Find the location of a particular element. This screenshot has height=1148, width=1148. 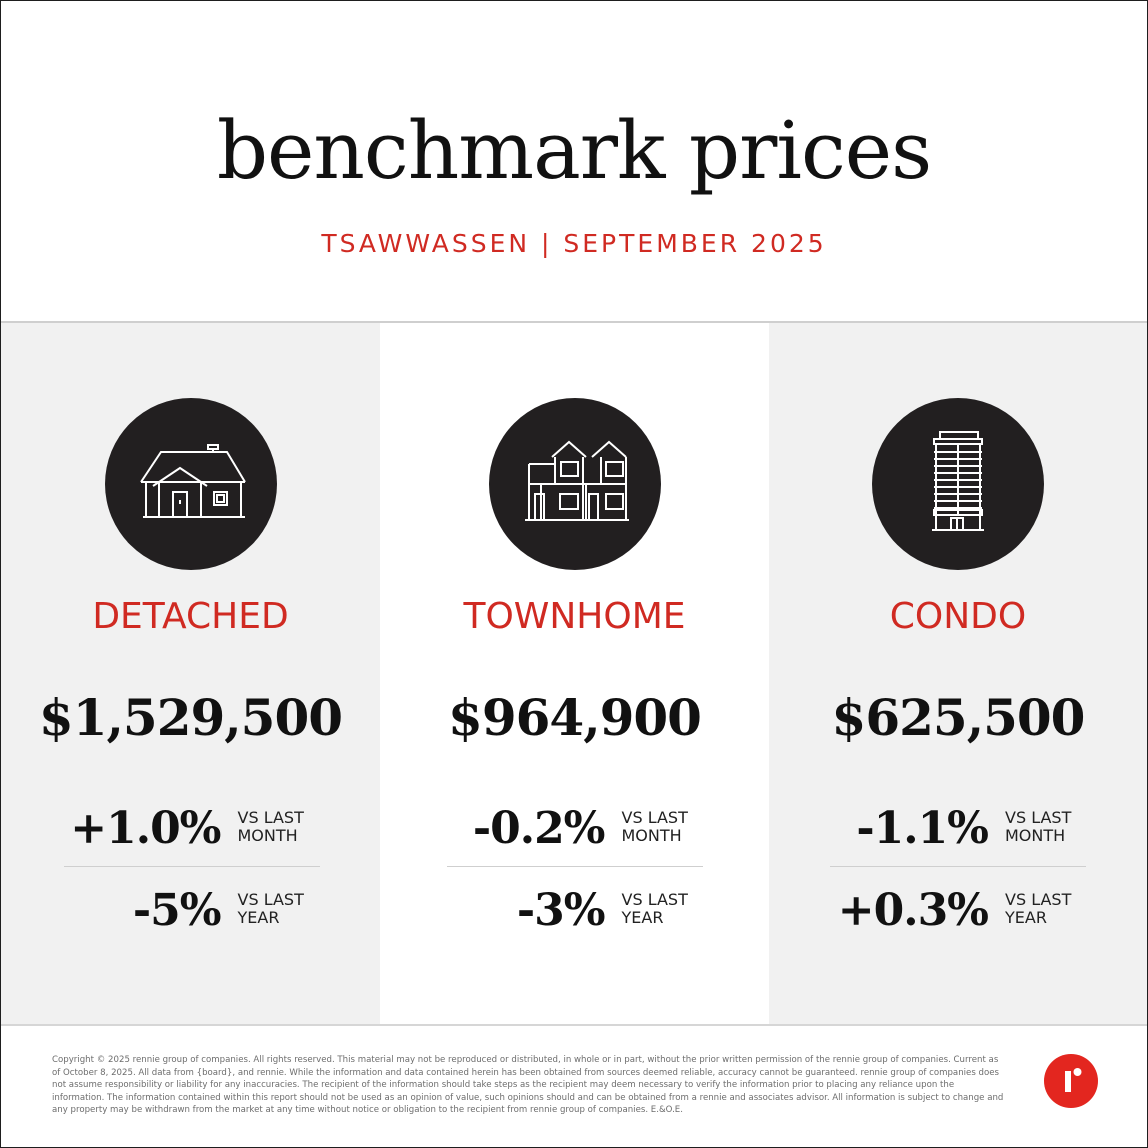

townhome-icon-circle is located at coordinates (574, 484).